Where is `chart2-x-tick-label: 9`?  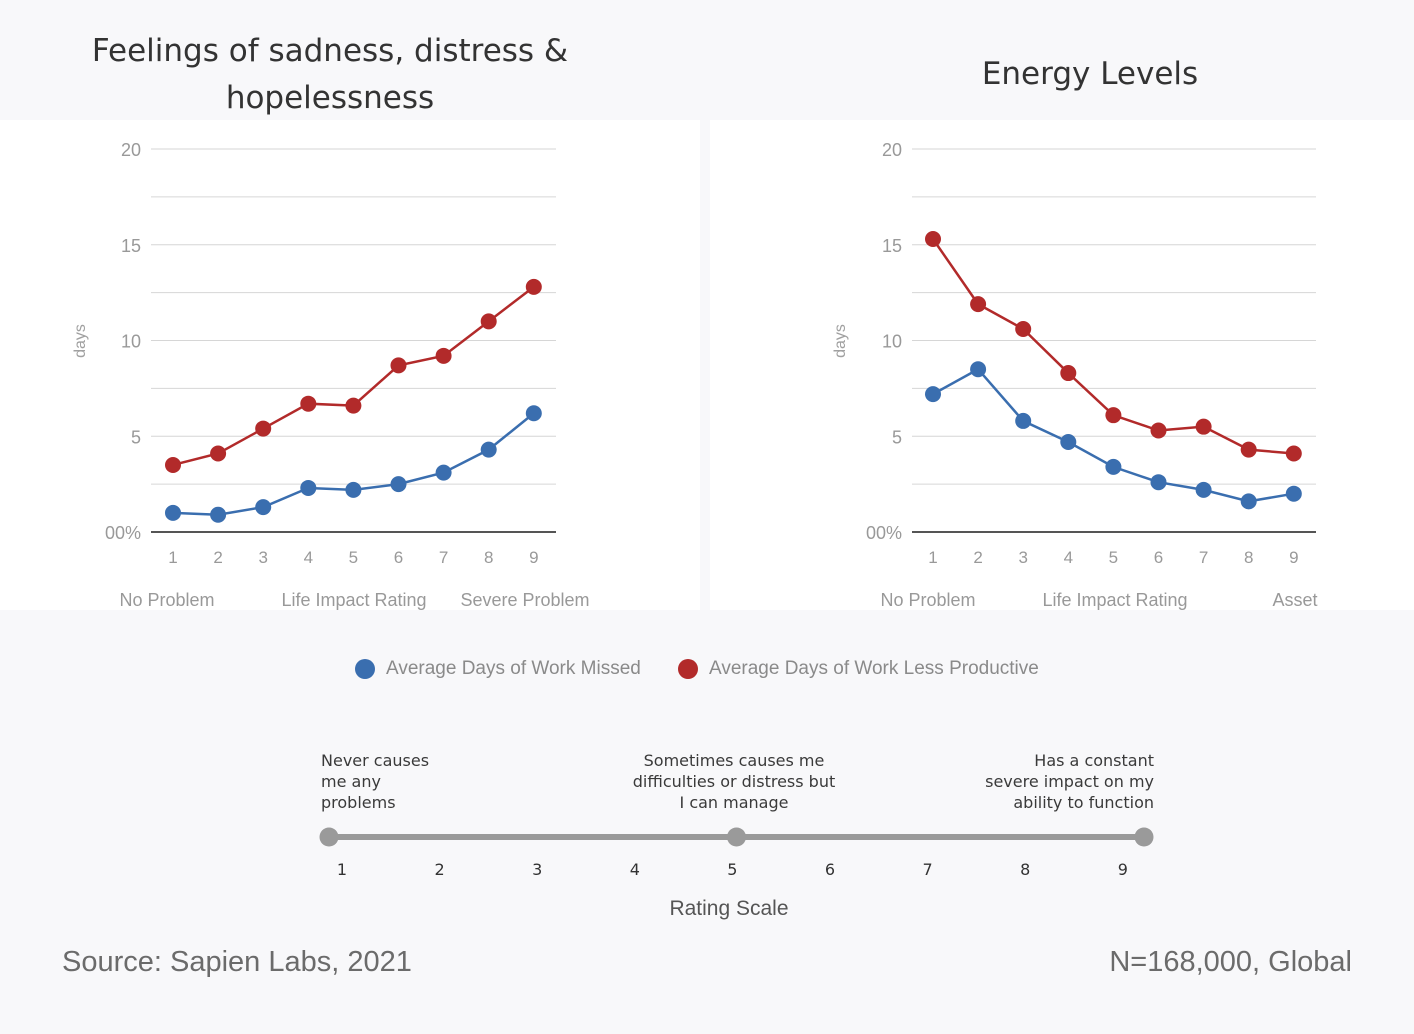
chart2-x-tick-label: 9 is located at coordinates (1293, 557).